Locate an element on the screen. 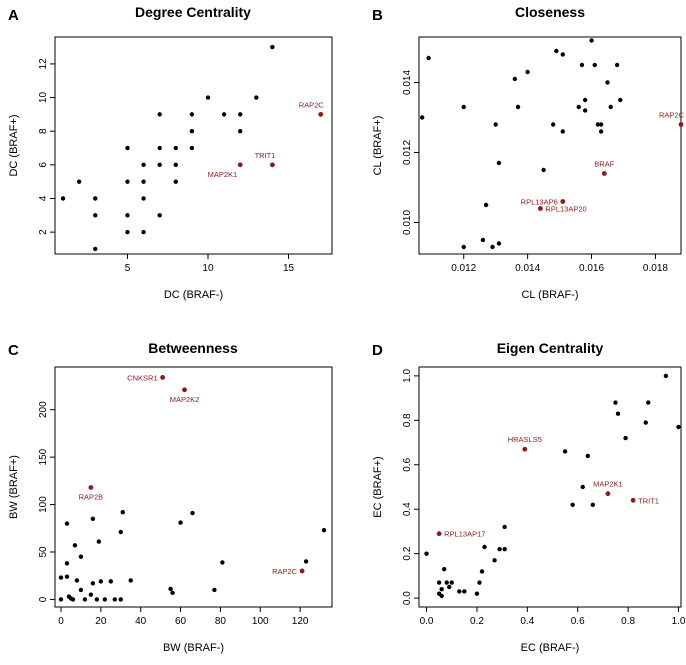  x-tick-label: 40 is located at coordinates (141, 621).